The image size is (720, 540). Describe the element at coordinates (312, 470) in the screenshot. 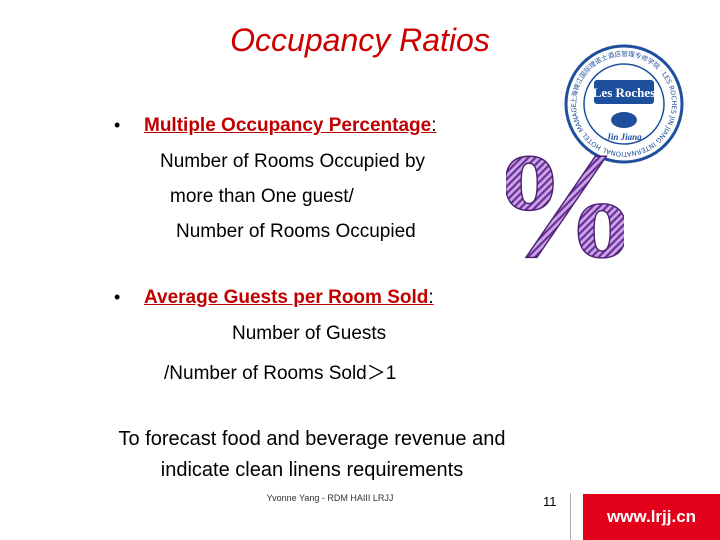

I see `forecast-note-line-2: indicate clean linens requirements` at that location.